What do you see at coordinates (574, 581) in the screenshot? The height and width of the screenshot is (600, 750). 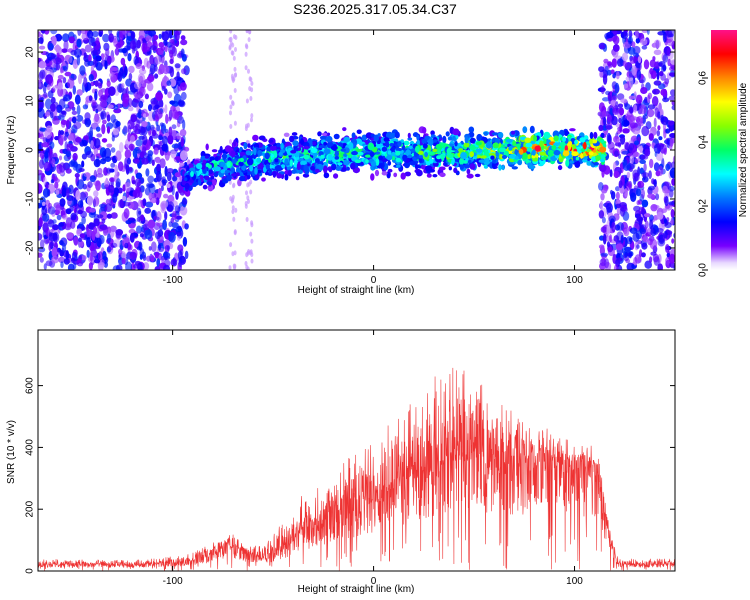 I see `x-tick-label: 100` at bounding box center [574, 581].